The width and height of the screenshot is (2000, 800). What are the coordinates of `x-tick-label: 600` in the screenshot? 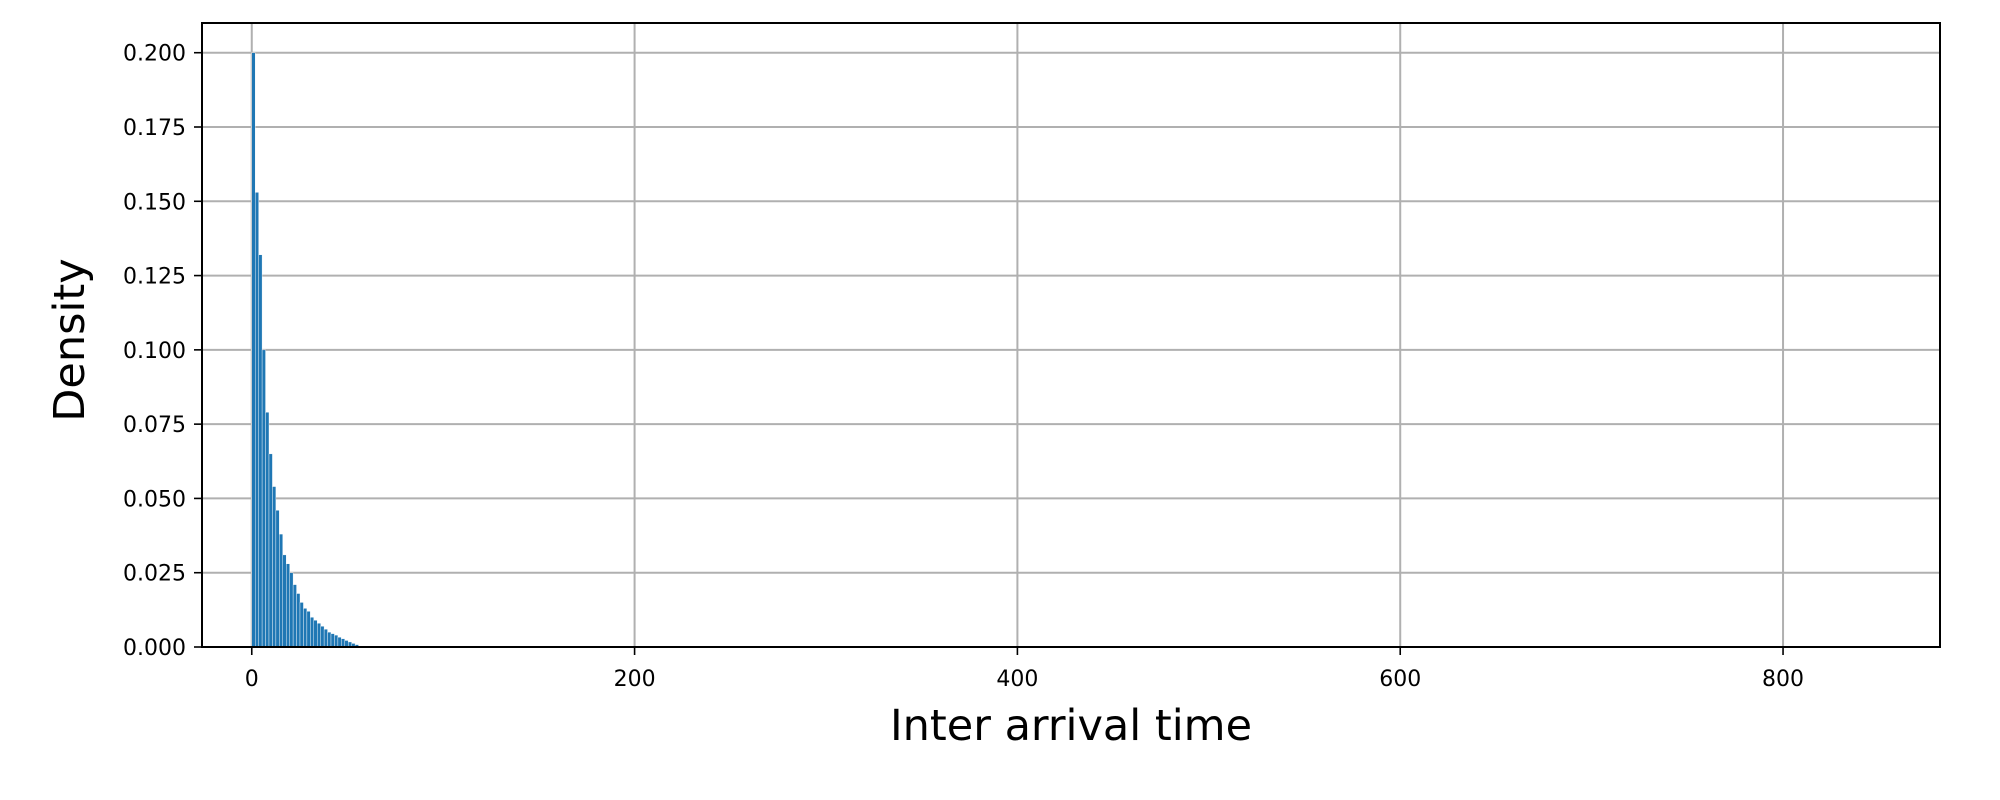 It's located at (1400, 679).